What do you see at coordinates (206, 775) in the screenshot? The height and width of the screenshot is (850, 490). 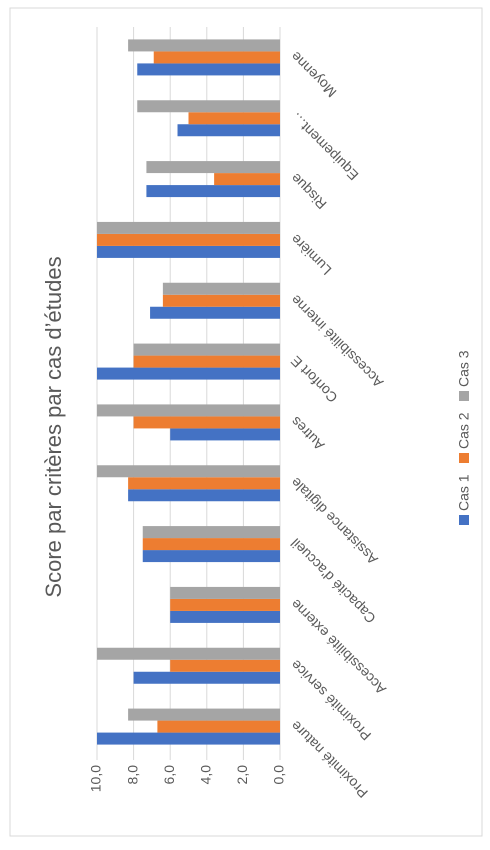 I see `y-tick-label: 4,0` at bounding box center [206, 775].